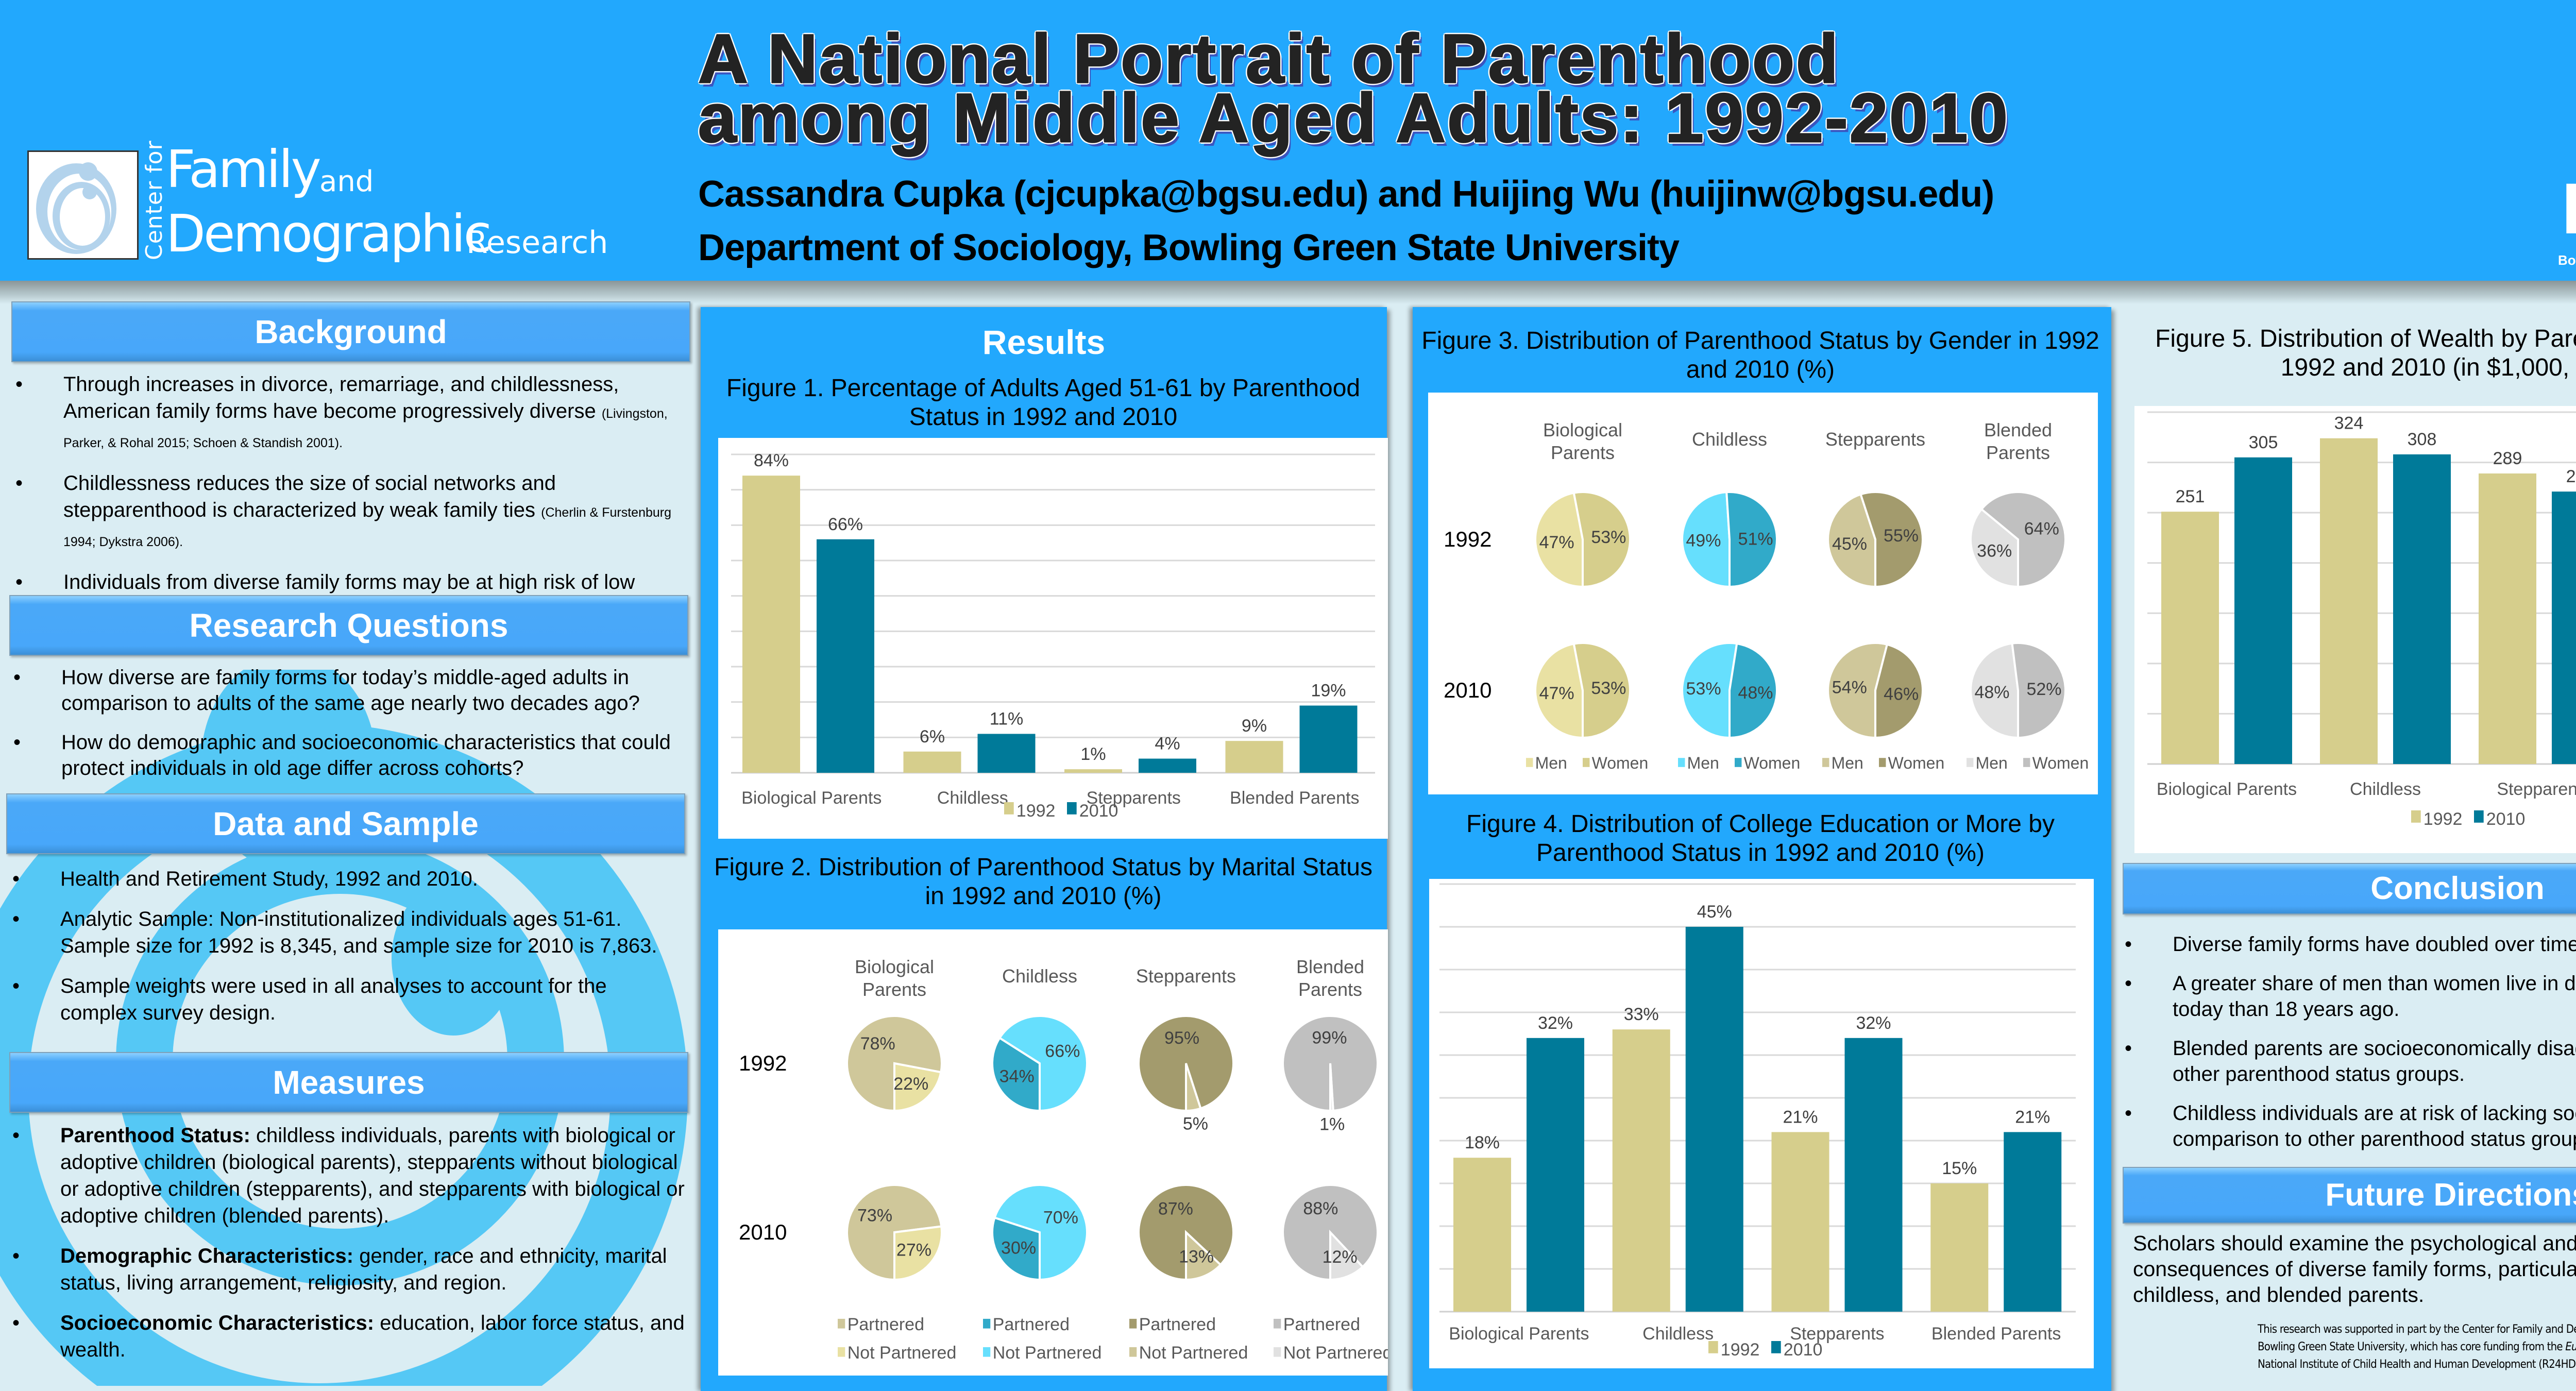 The width and height of the screenshot is (2576, 1391). Describe the element at coordinates (1181, 1038) in the screenshot. I see `pie-data-label: 95%` at that location.